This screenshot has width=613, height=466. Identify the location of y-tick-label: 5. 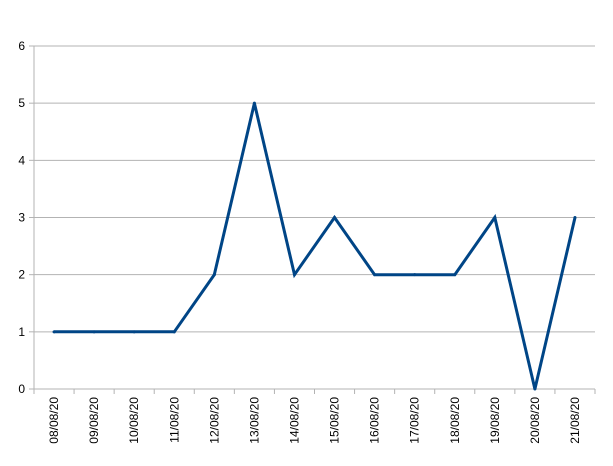
(21, 103).